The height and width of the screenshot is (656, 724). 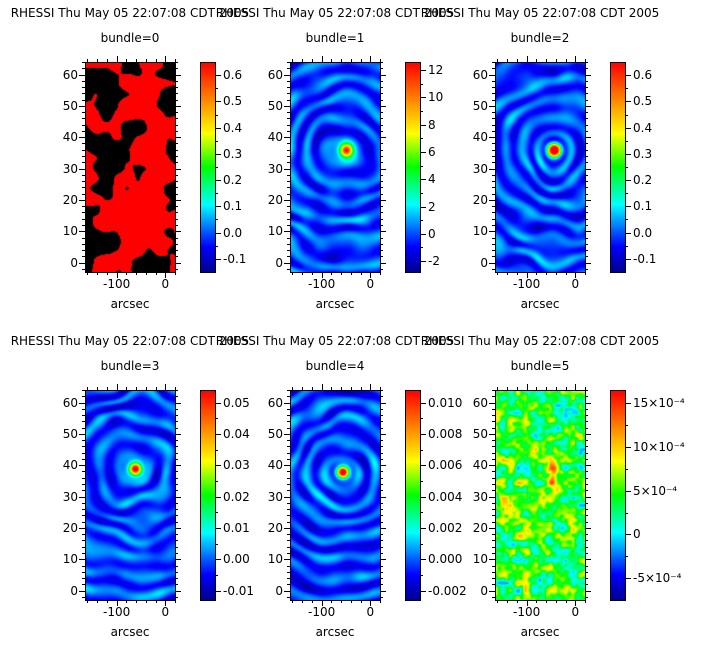 What do you see at coordinates (434, 261) in the screenshot?
I see `colorbar-tick-label: -2` at bounding box center [434, 261].